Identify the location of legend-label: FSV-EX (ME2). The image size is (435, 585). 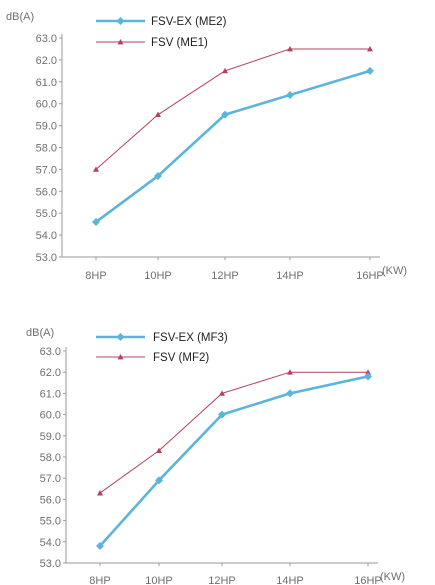
(189, 22).